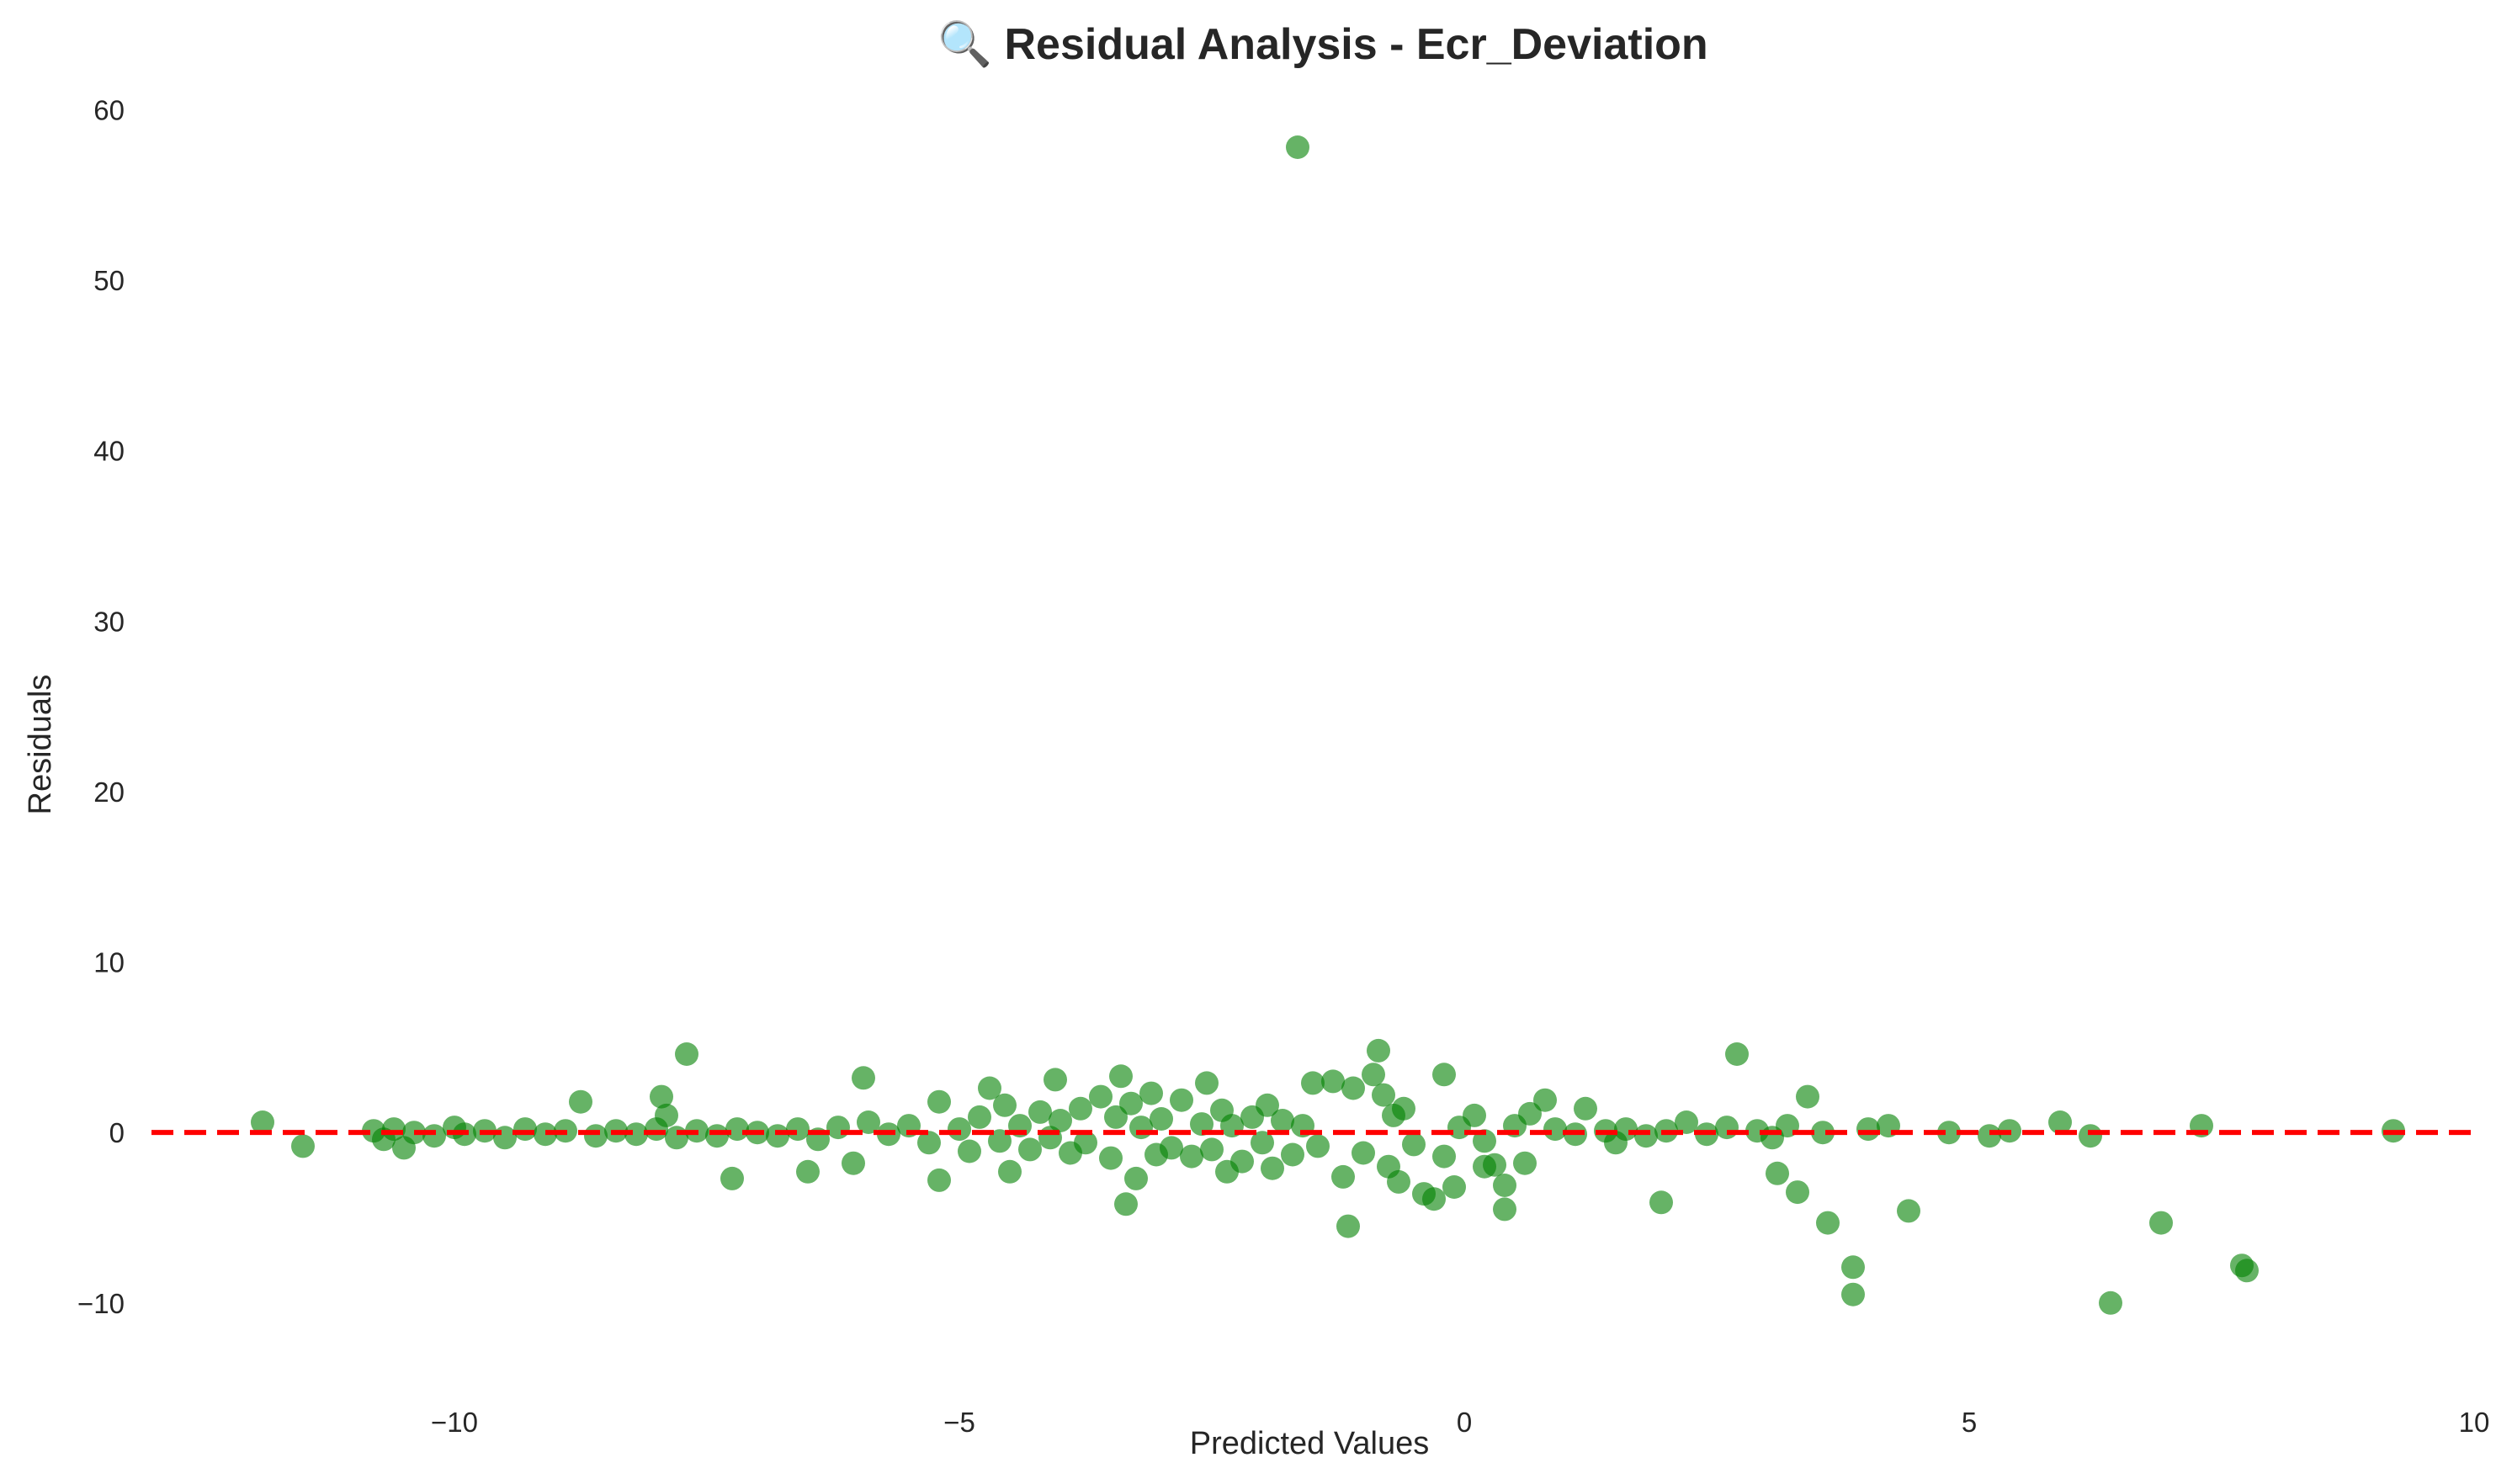  Describe the element at coordinates (117, 1132) in the screenshot. I see `y-tick-label: 0` at that location.